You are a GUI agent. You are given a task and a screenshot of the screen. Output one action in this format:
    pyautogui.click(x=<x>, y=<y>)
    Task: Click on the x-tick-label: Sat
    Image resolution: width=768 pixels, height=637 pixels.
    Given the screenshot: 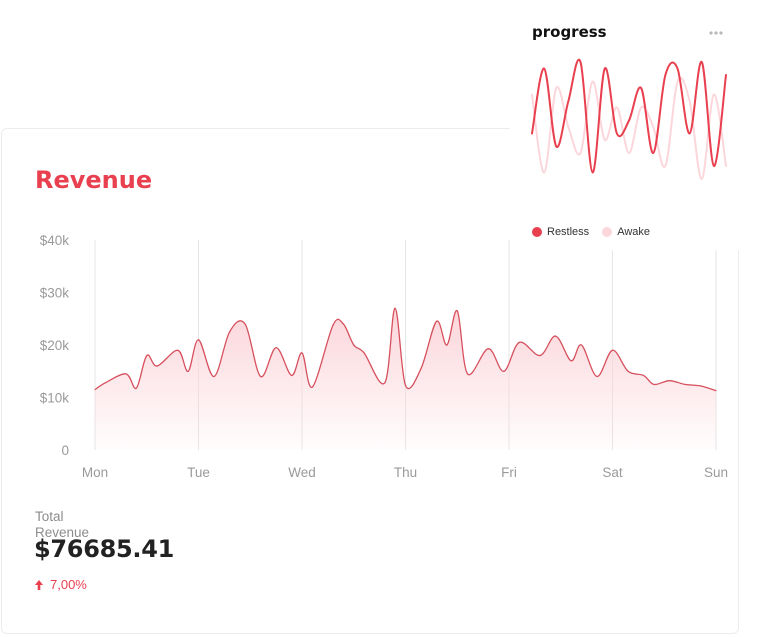 What is the action you would take?
    pyautogui.click(x=612, y=472)
    